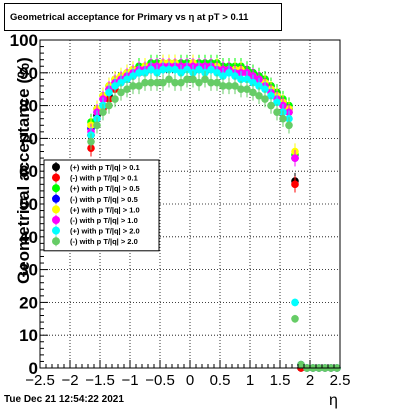  Describe the element at coordinates (340, 380) in the screenshot. I see `x-tick-label: 2.5` at that location.